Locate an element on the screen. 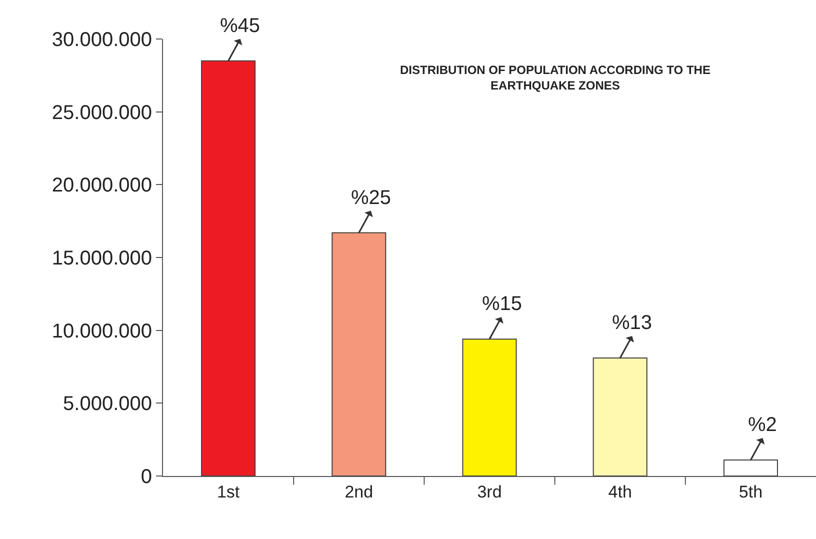 This screenshot has height=539, width=816. annotation: %2 is located at coordinates (762, 425).